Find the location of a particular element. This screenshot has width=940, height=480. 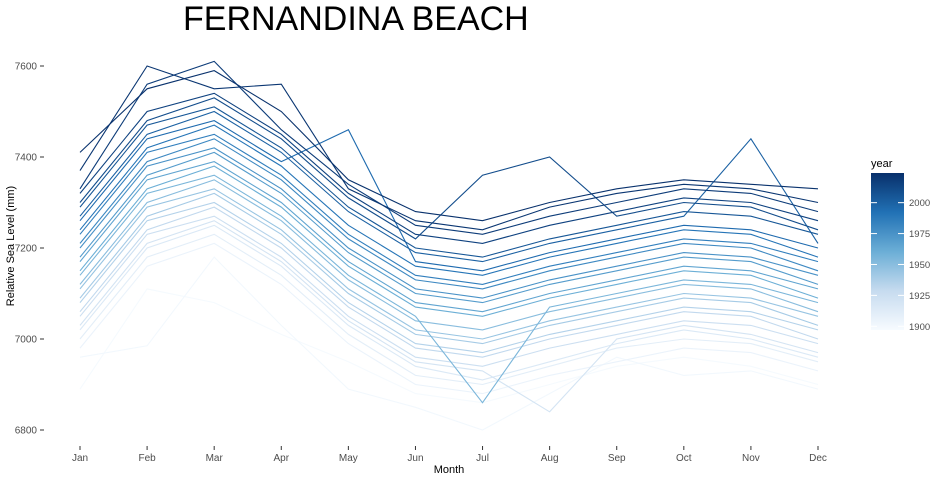

x-tick-label: Aug is located at coordinates (550, 458).